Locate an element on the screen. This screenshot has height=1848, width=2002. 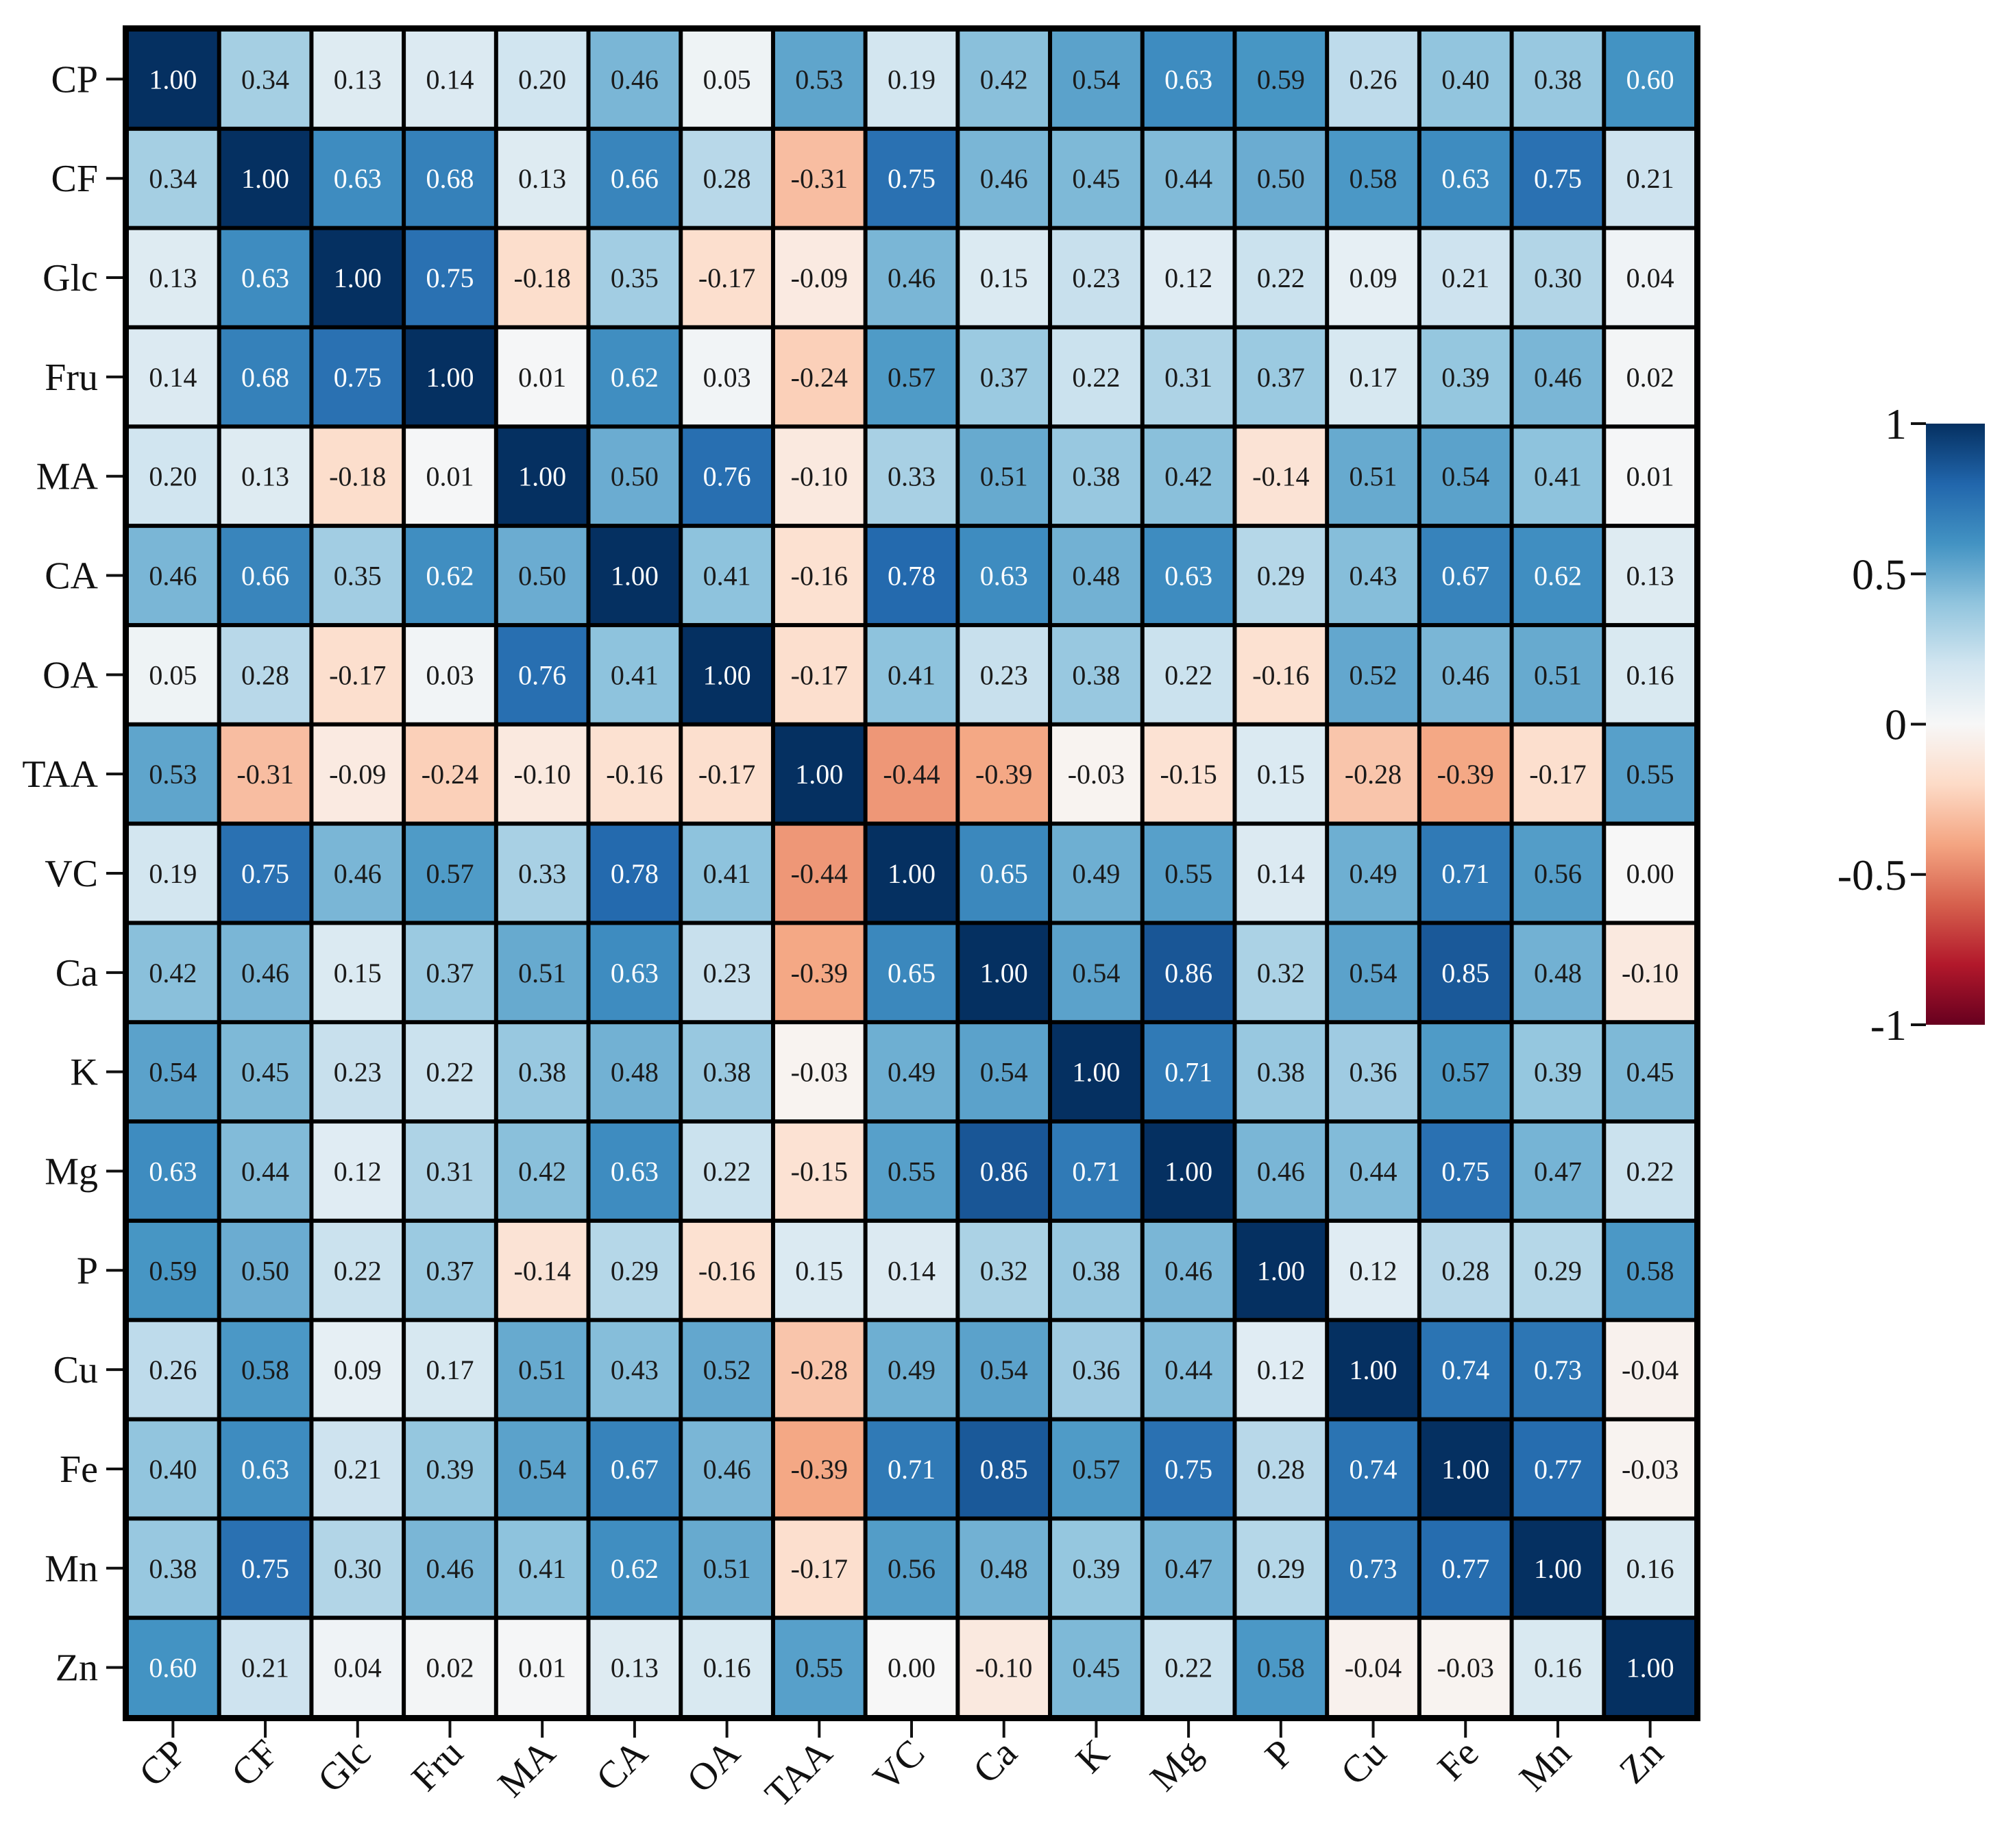
heatmap-cell-K-VC is located at coordinates (911, 1072).